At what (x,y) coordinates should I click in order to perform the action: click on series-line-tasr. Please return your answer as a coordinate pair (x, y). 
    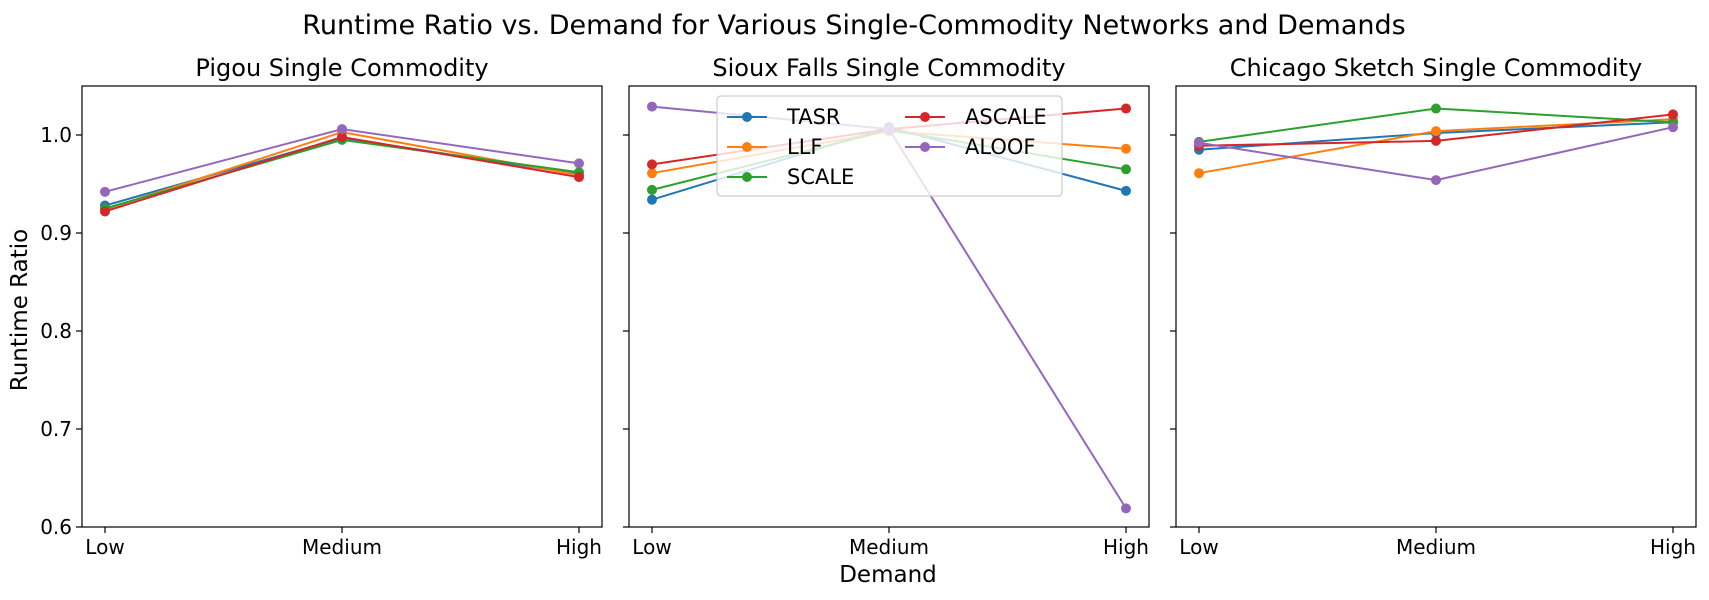
    Looking at the image, I should click on (342, 171).